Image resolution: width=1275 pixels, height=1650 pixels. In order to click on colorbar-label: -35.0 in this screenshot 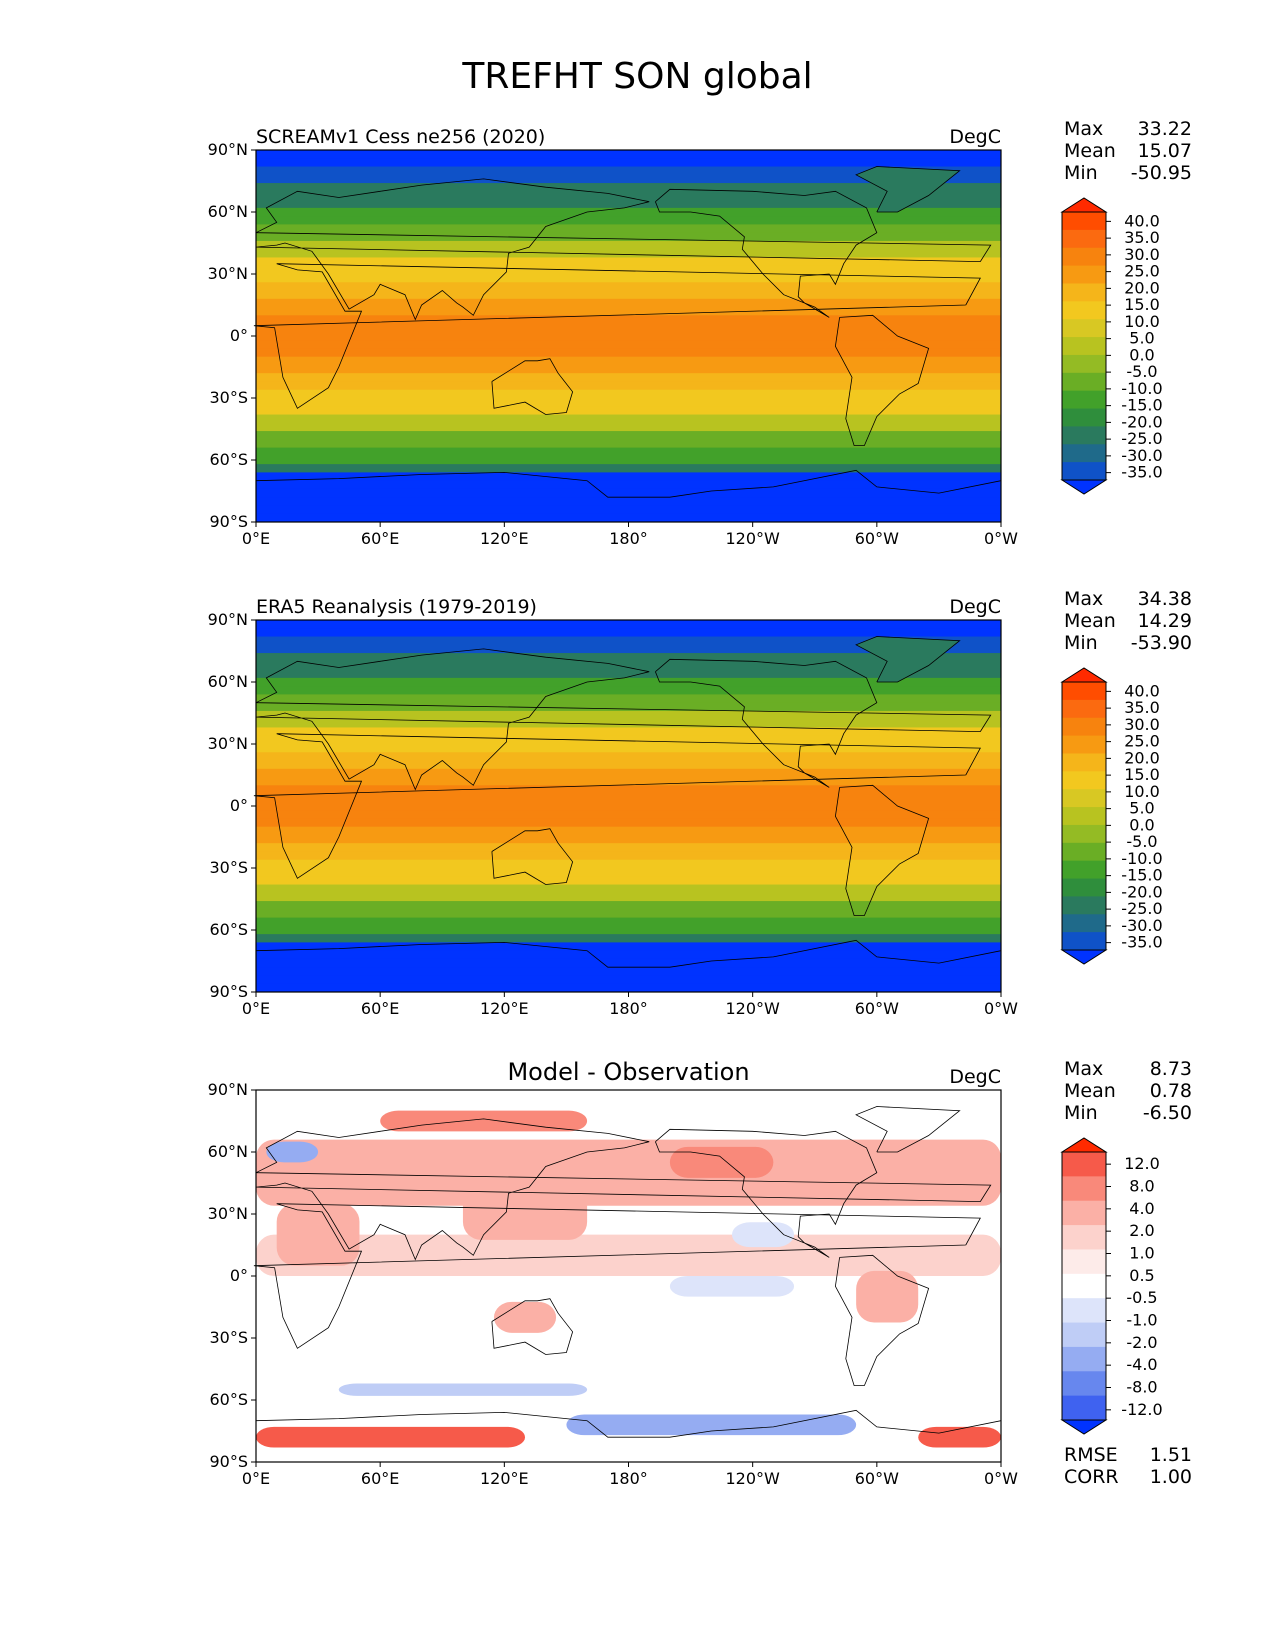, I will do `click(1141, 942)`.